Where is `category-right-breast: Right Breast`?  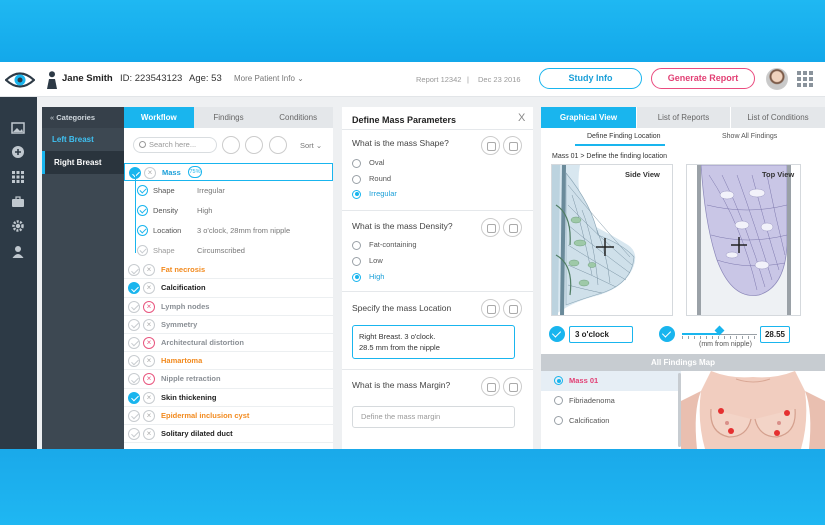 category-right-breast: Right Breast is located at coordinates (83, 162).